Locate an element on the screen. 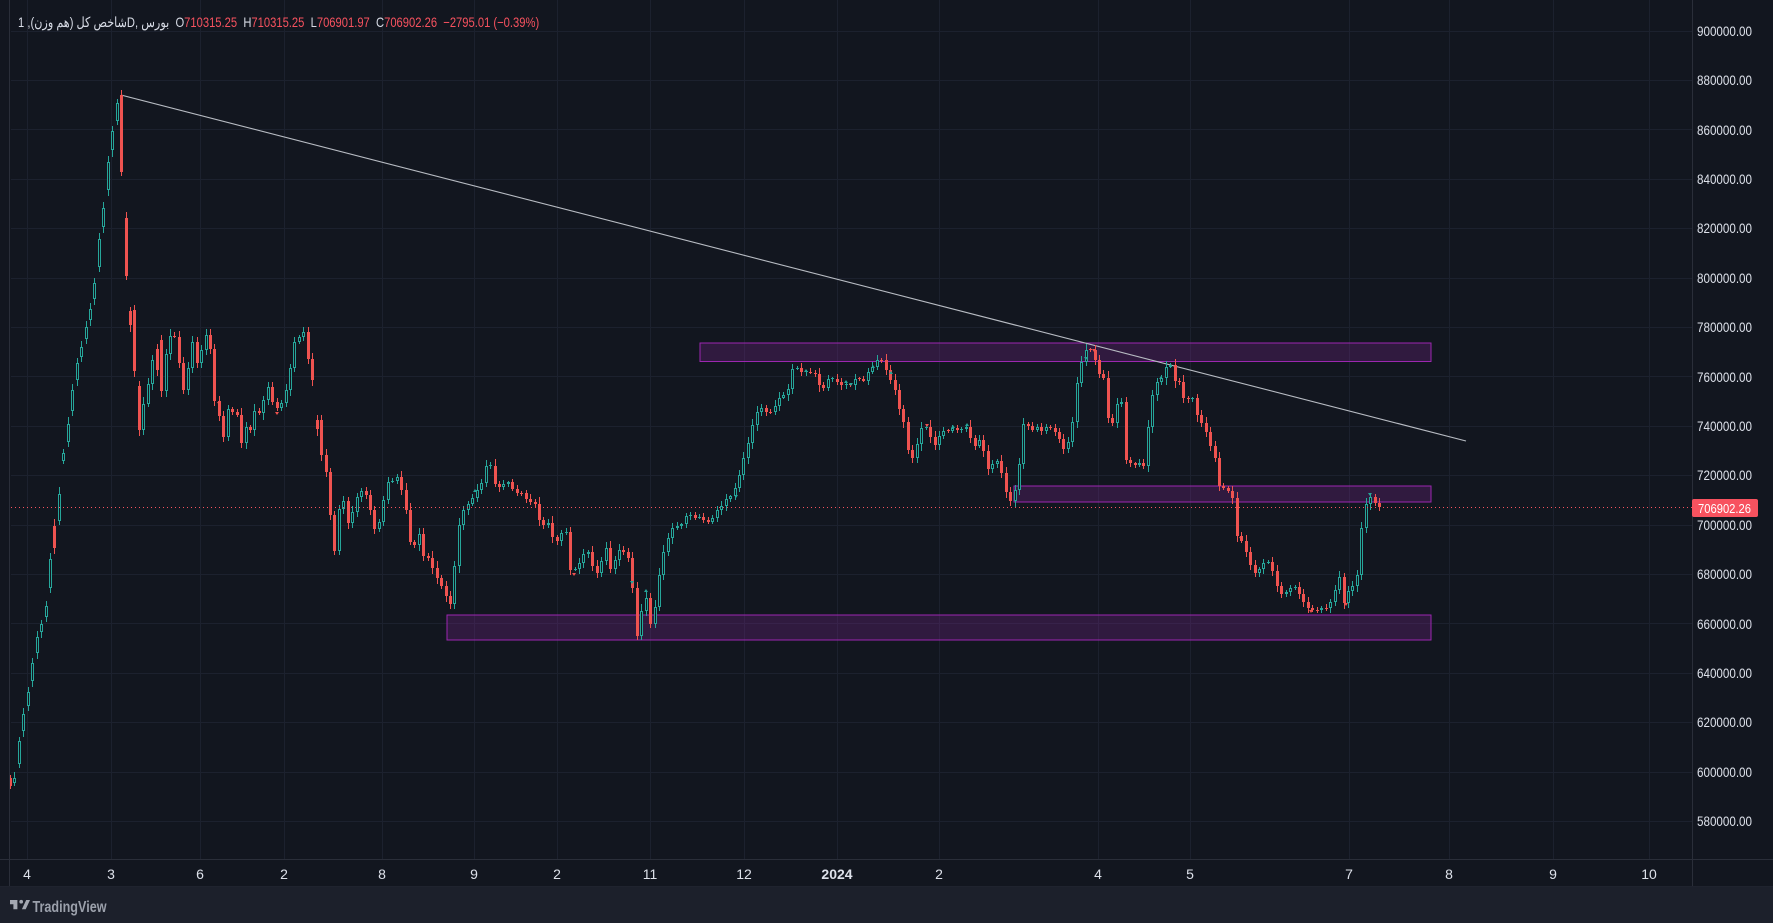 This screenshot has height=923, width=1773. svg-text: 780000.00 is located at coordinates (1724, 327).